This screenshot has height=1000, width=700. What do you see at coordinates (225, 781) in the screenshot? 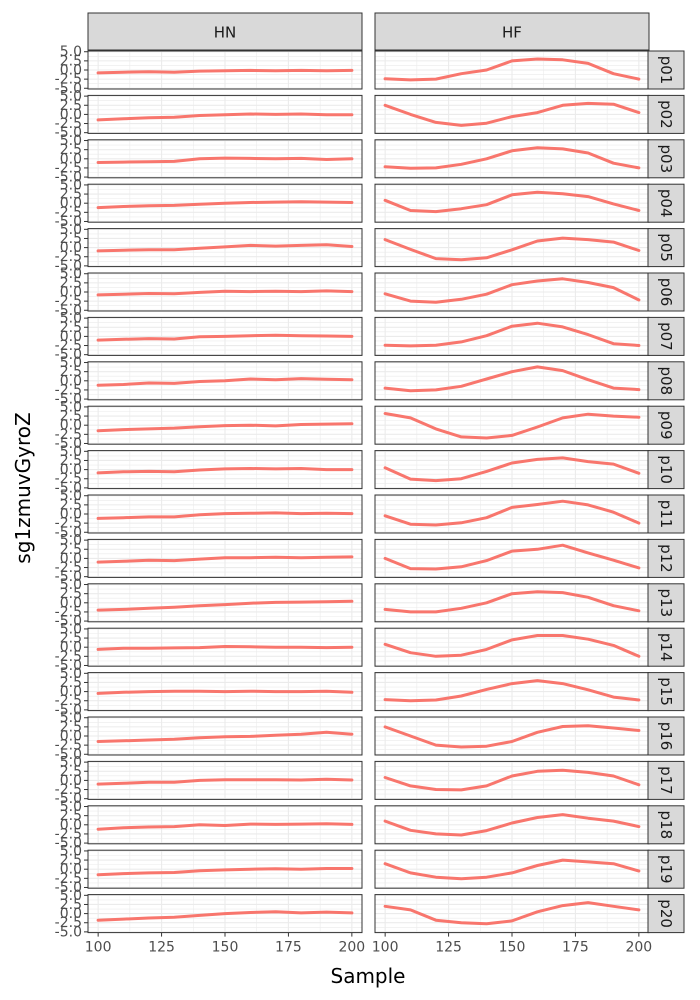
I see `series-line-p17-HN` at bounding box center [225, 781].